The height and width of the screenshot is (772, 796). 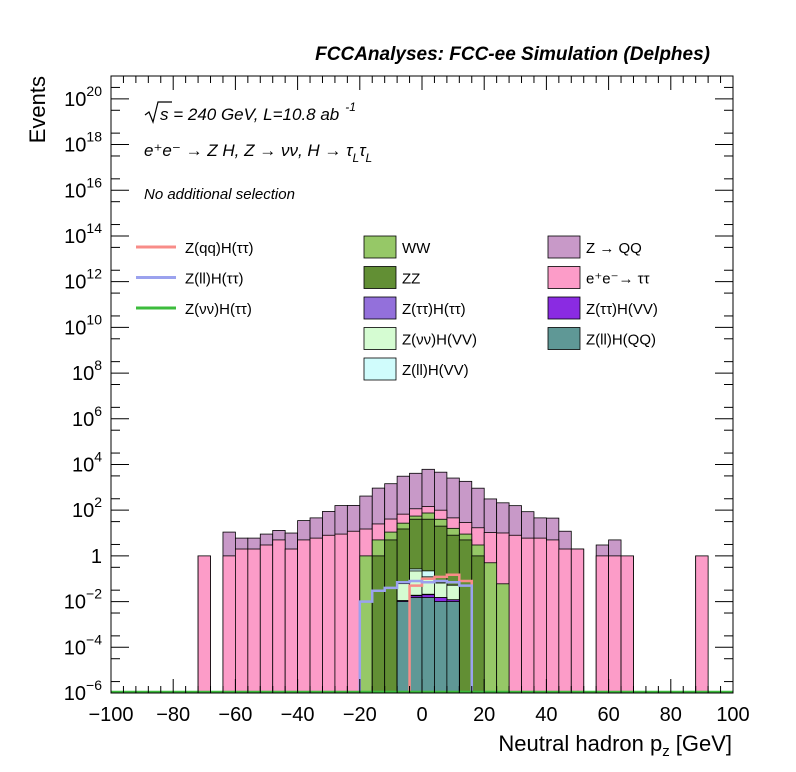 I want to click on y-tick-label: 10⁻⁶, so click(x=83, y=691).